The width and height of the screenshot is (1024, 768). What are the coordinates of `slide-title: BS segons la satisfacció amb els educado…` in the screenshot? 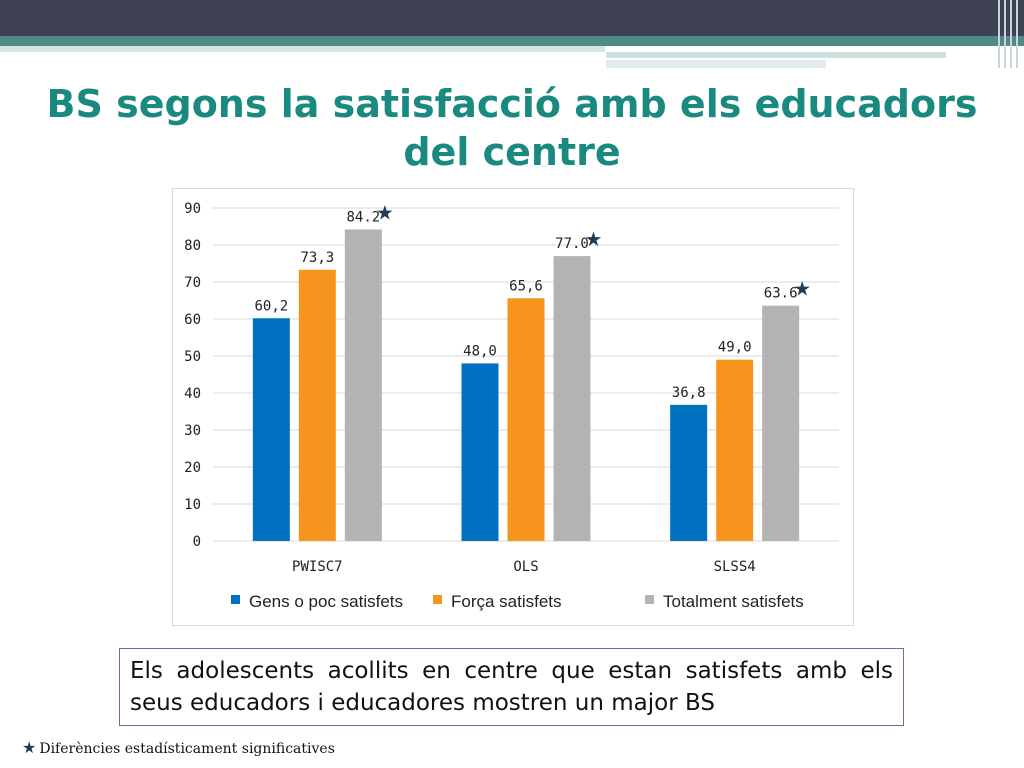 It's located at (512, 128).